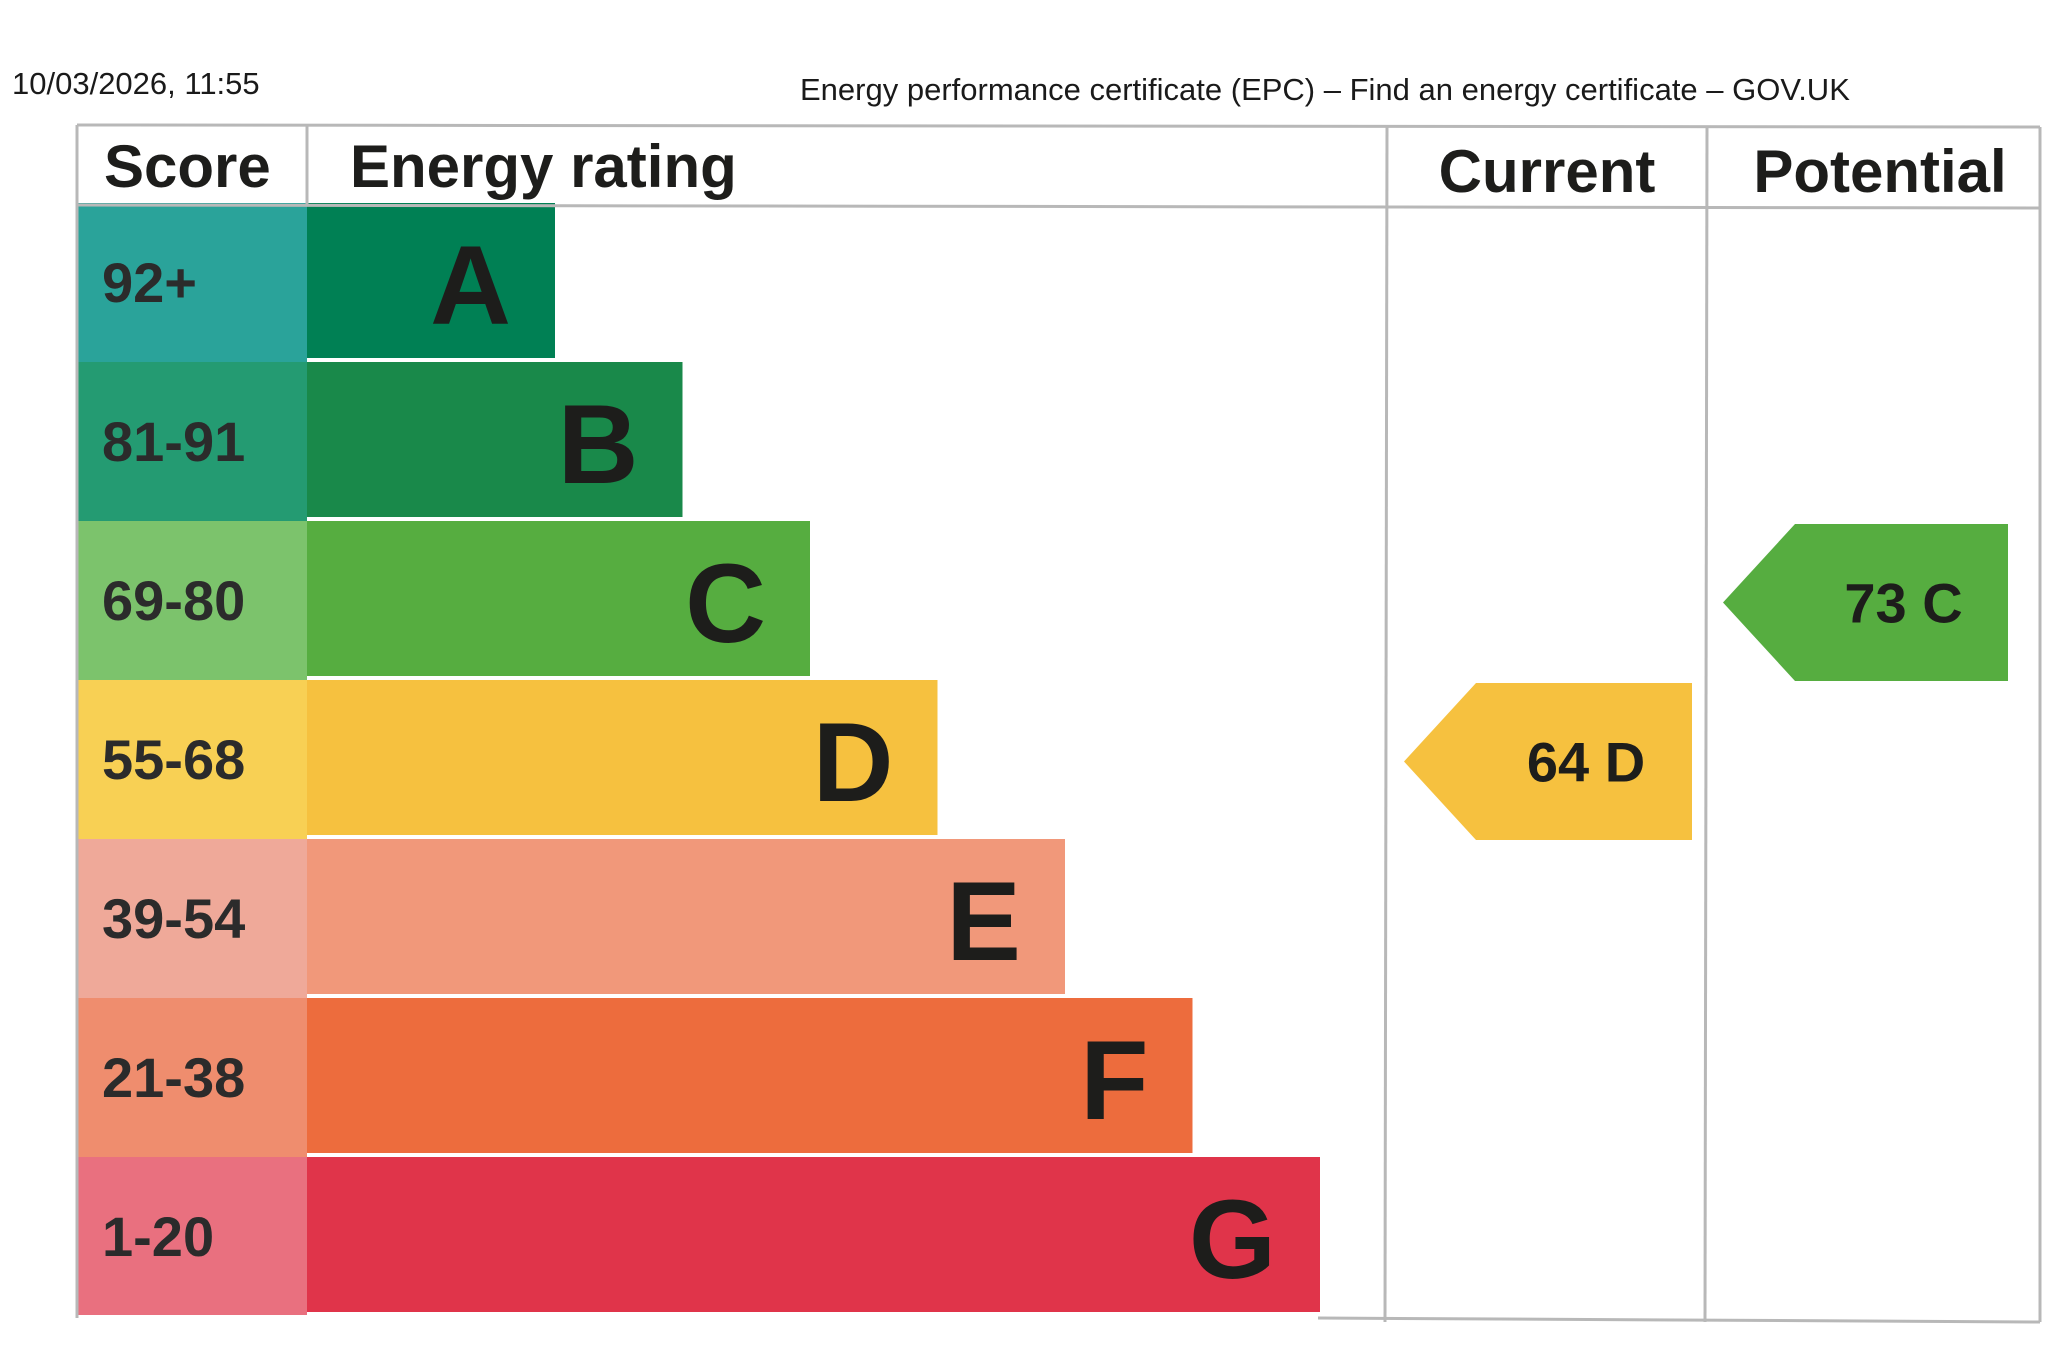 The height and width of the screenshot is (1364, 2048). I want to click on band-bar-f, so click(750, 1075).